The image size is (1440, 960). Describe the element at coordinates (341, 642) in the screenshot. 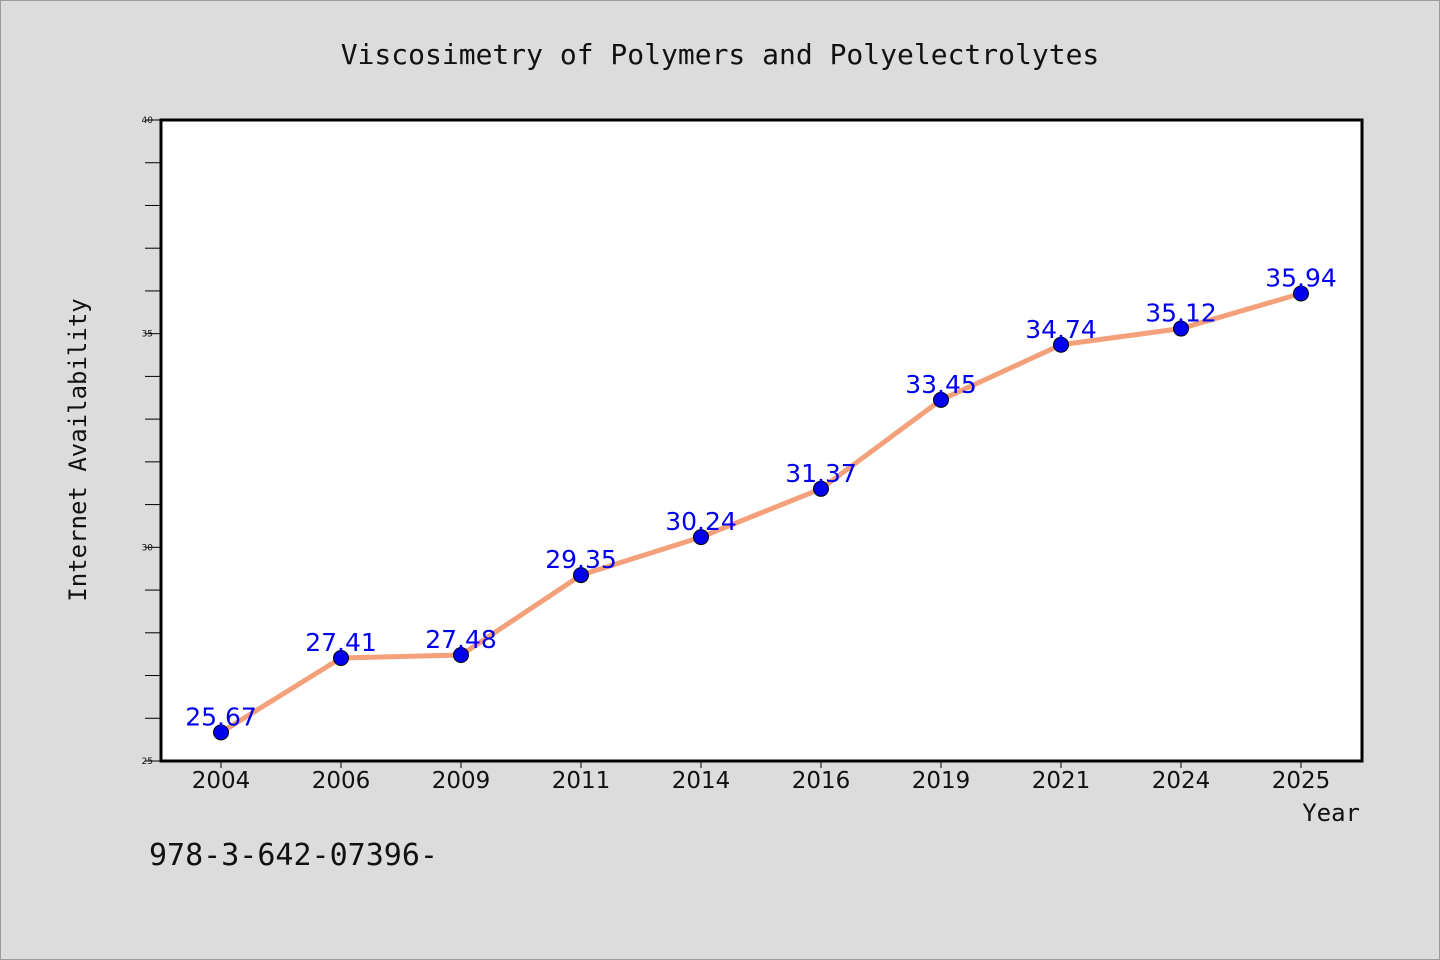

I see `data-label: 27.41` at that location.